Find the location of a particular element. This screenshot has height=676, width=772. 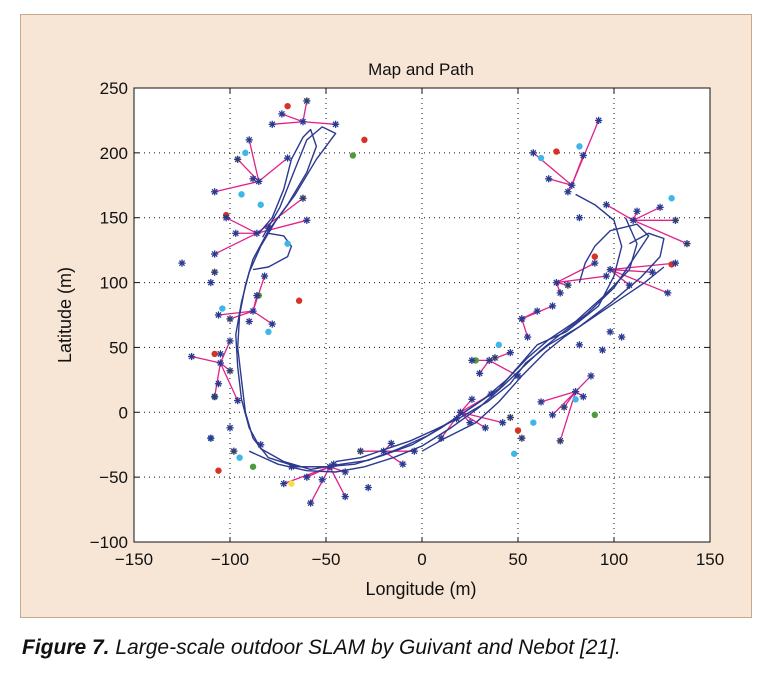

x-tick-label: 150 is located at coordinates (710, 559).